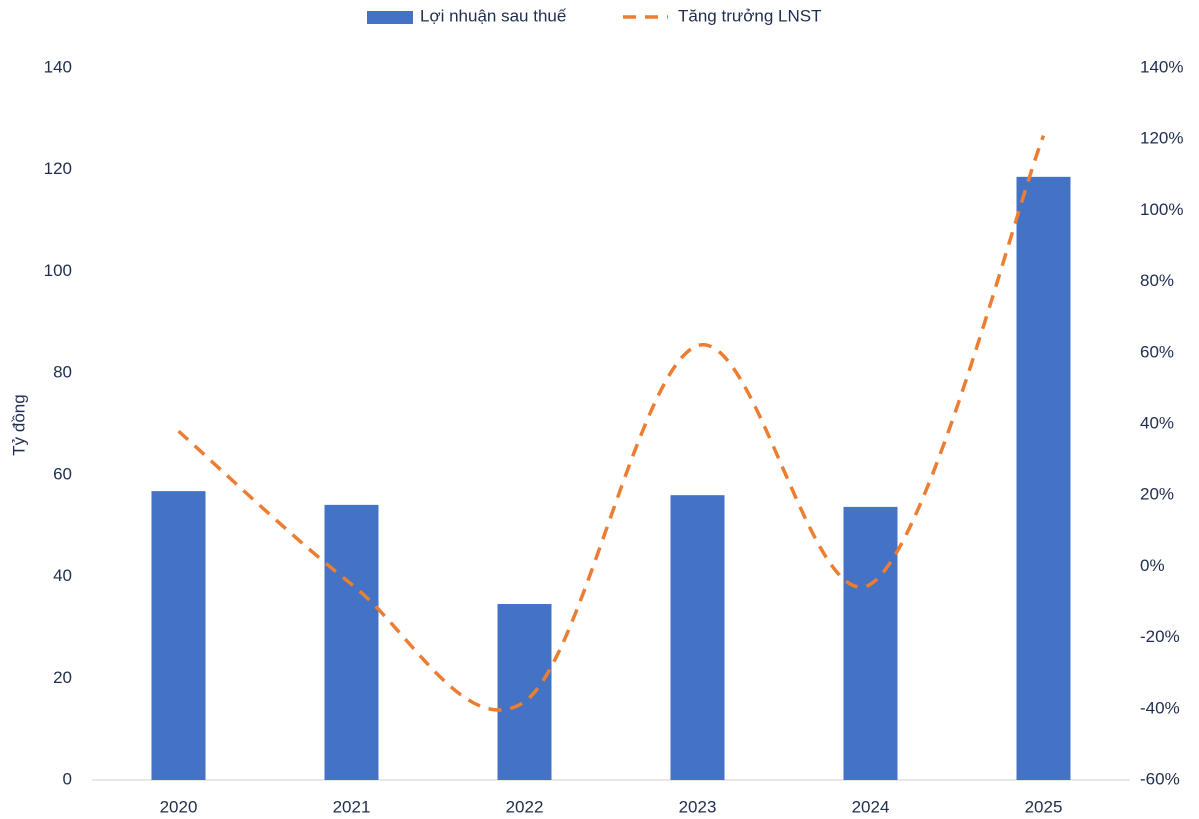  What do you see at coordinates (749, 15) in the screenshot?
I see `legend-label: Tăng trưởng LNST` at bounding box center [749, 15].